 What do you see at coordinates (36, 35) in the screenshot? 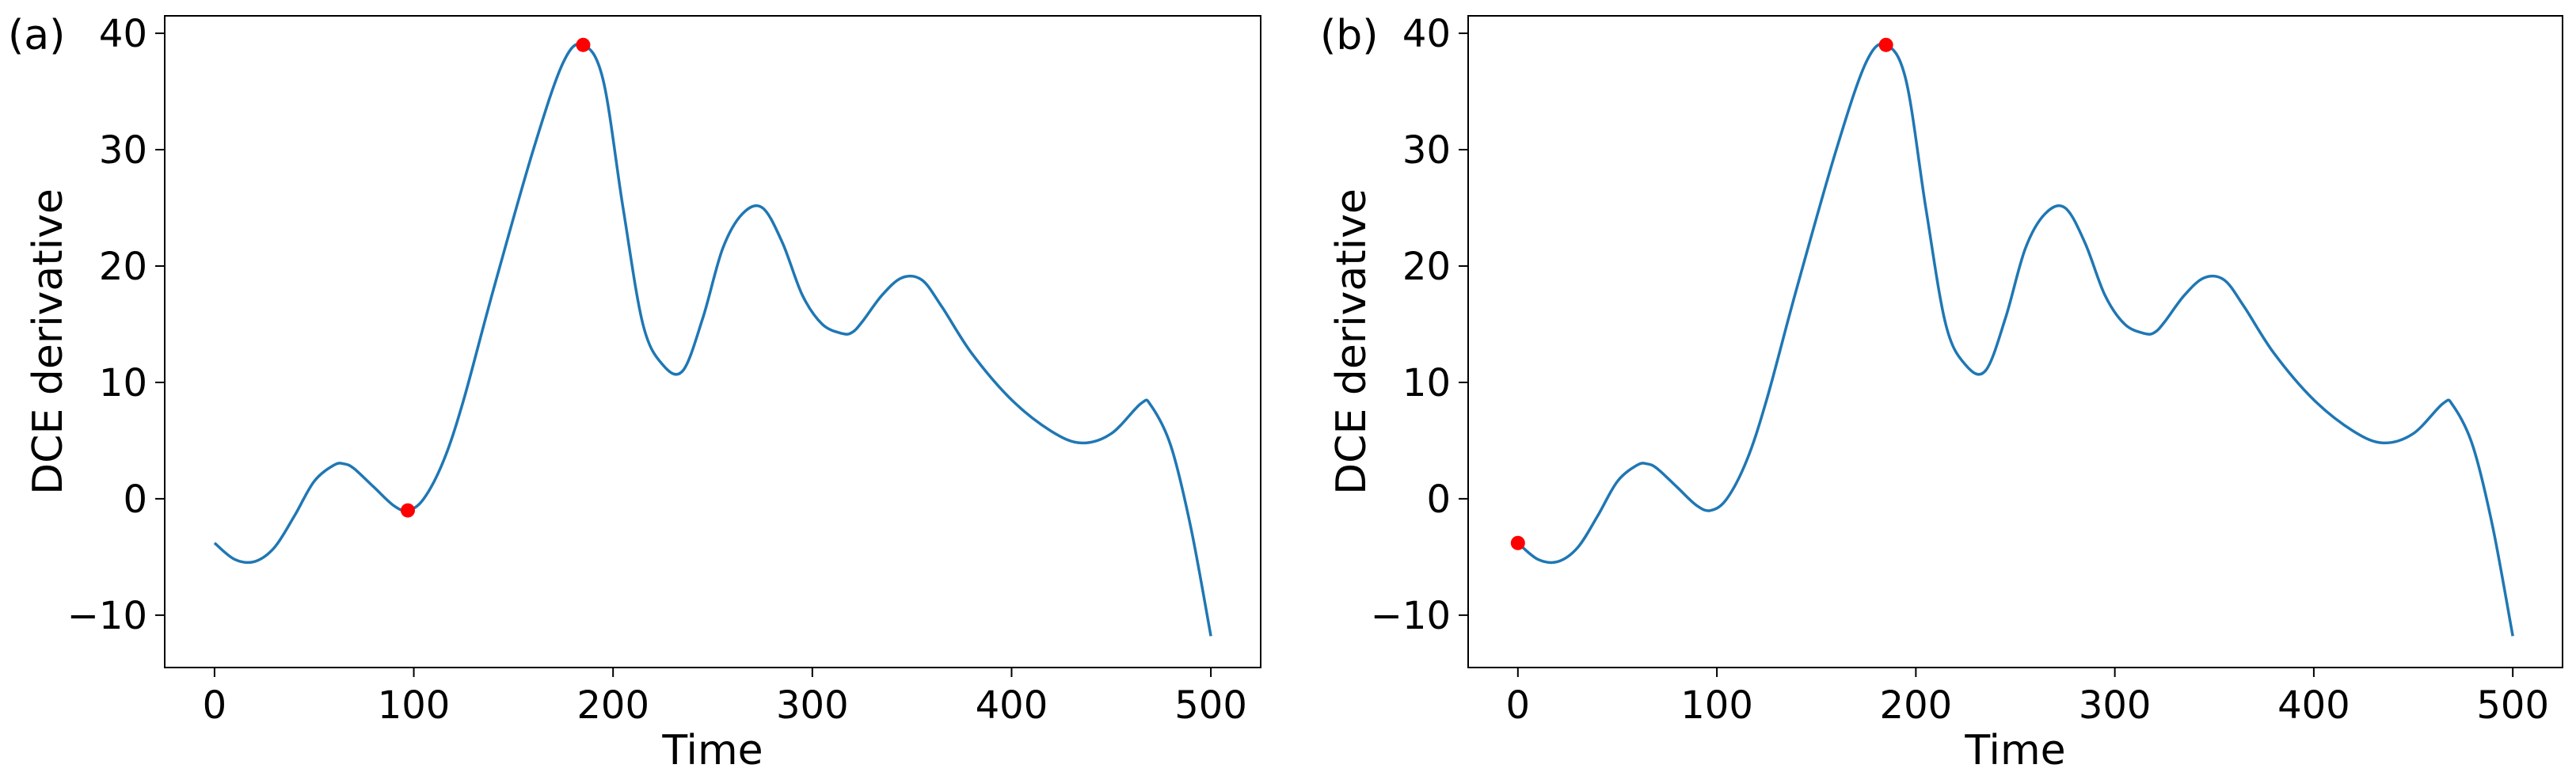
I see `panel-label: (a)` at bounding box center [36, 35].